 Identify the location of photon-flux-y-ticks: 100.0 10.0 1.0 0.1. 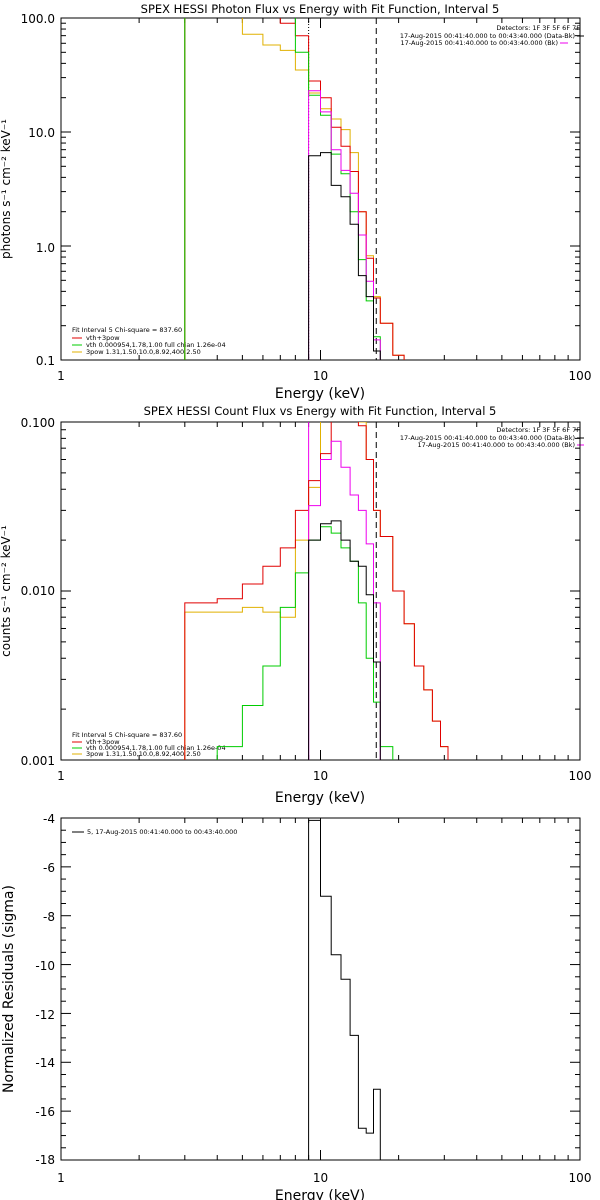
(38, 190).